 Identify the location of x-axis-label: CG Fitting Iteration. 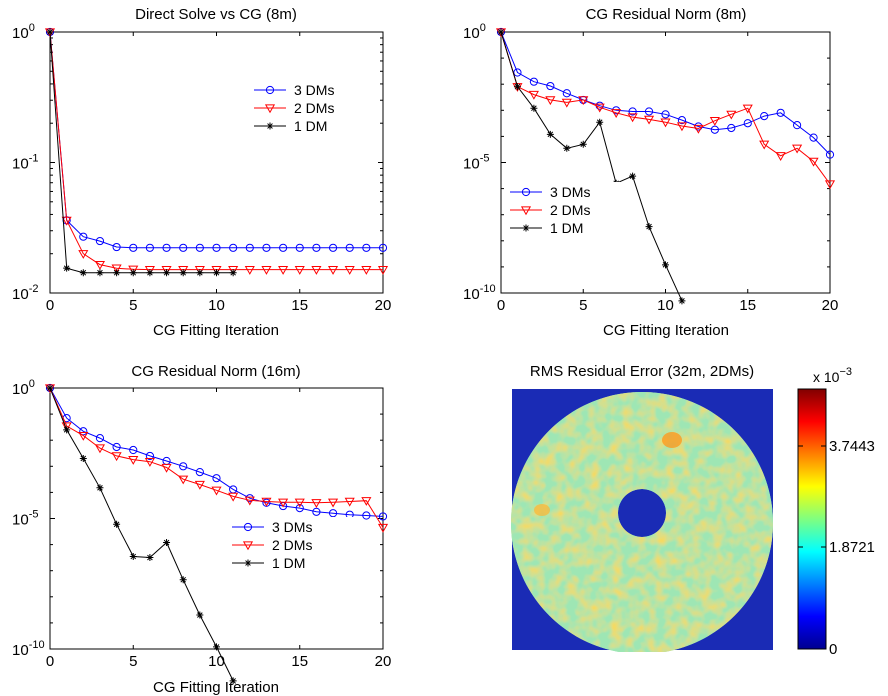
(216, 330).